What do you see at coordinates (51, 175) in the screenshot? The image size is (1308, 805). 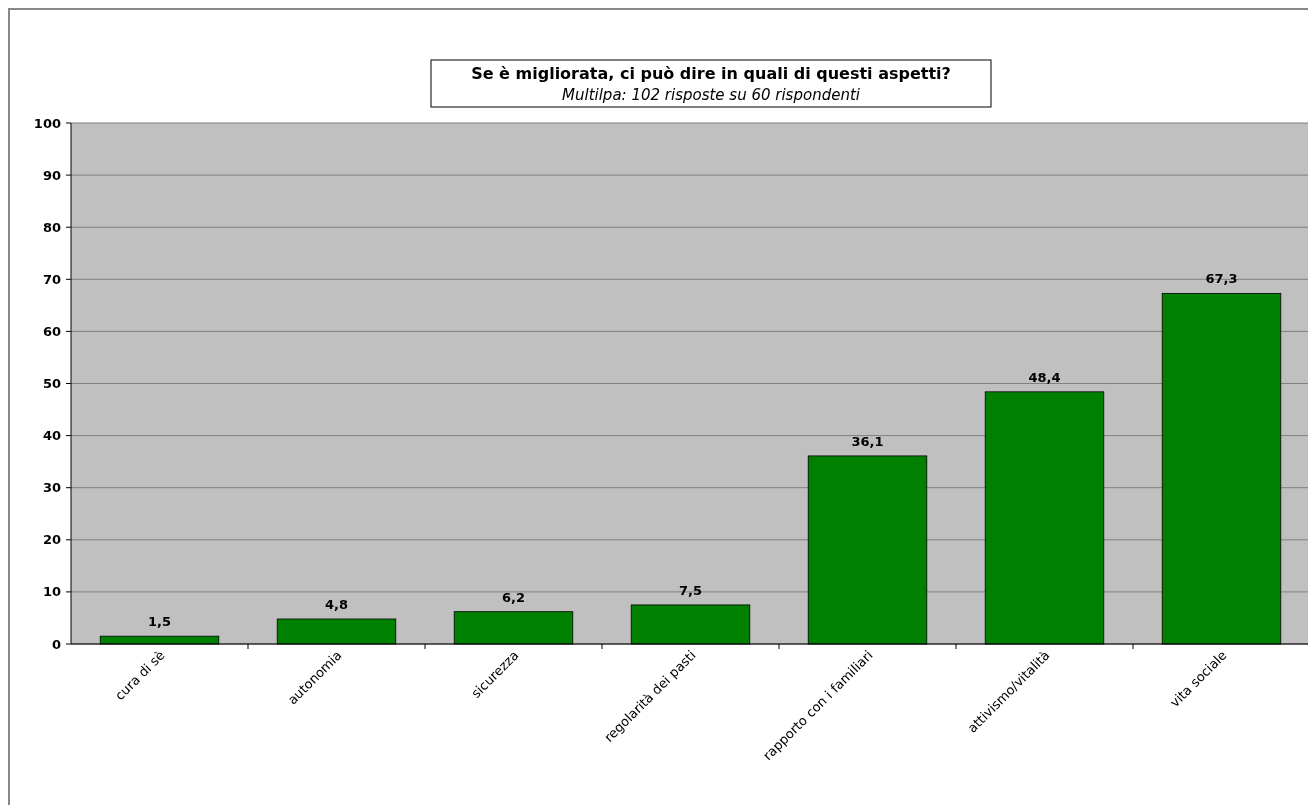 I see `y-tick-label: 90` at bounding box center [51, 175].